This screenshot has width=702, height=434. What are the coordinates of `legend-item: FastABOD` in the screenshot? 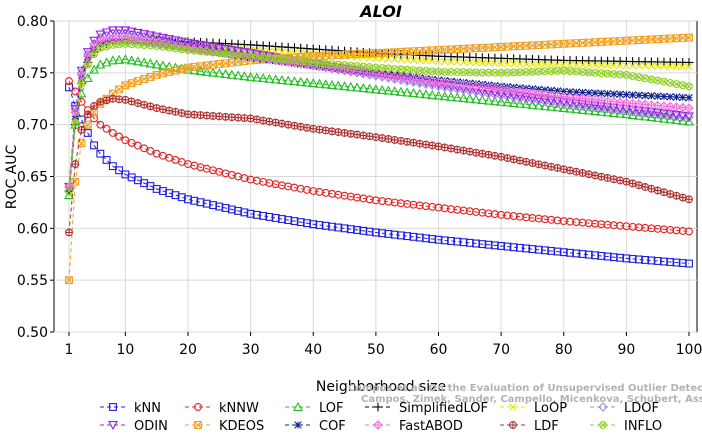 It's located at (414, 426).